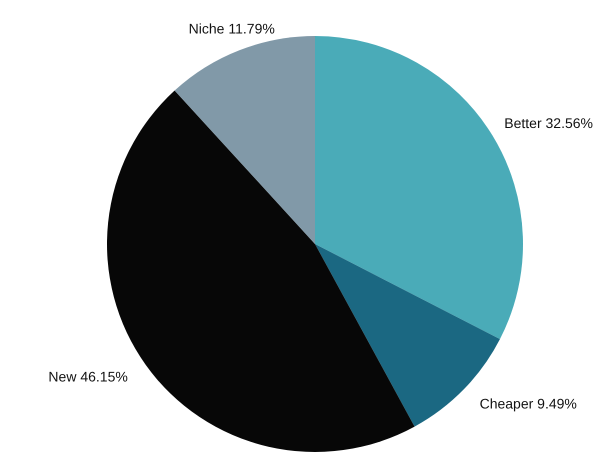  Describe the element at coordinates (549, 123) in the screenshot. I see `slice-label: Better 32.56%` at that location.